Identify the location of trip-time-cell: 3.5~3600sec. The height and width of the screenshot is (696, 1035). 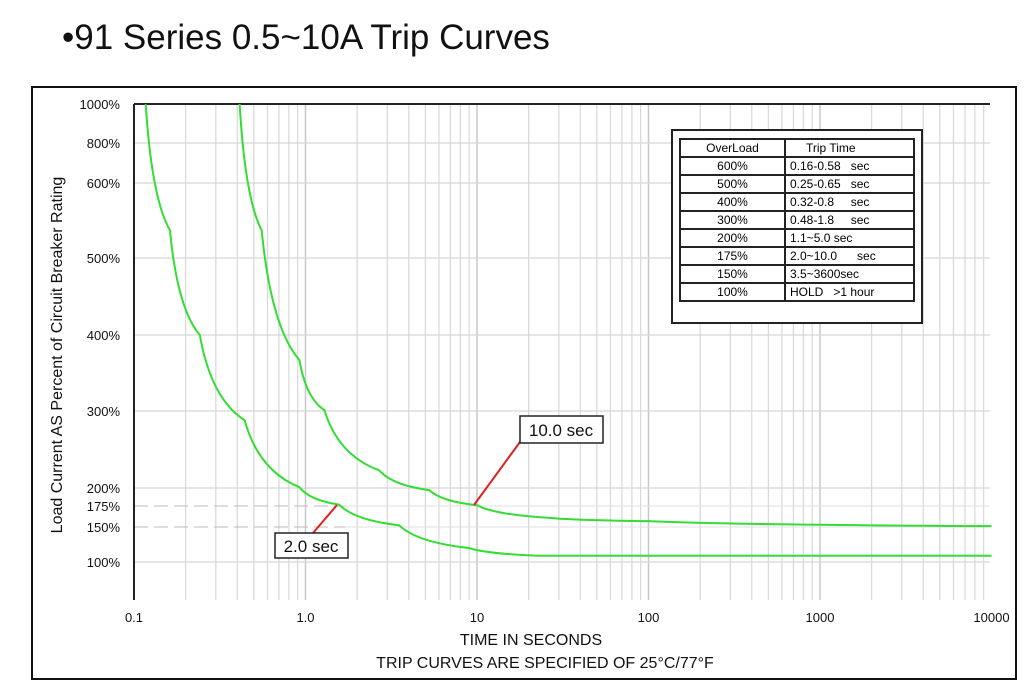
(849, 274).